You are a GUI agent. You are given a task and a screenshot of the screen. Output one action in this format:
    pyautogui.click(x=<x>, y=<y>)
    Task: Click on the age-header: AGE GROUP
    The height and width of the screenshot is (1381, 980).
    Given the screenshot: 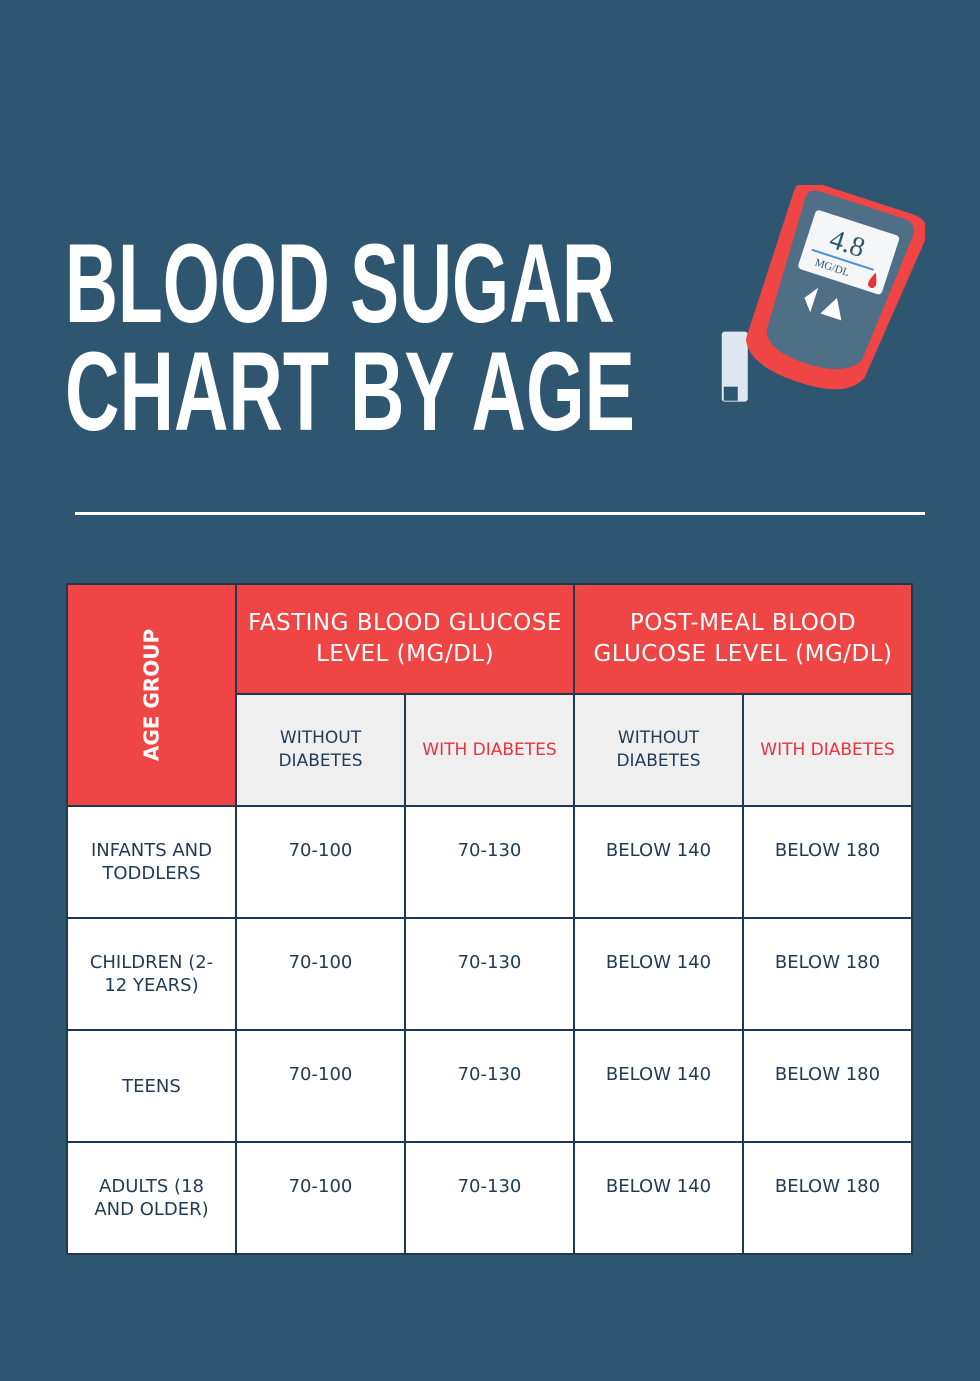 What is the action you would take?
    pyautogui.click(x=151, y=695)
    